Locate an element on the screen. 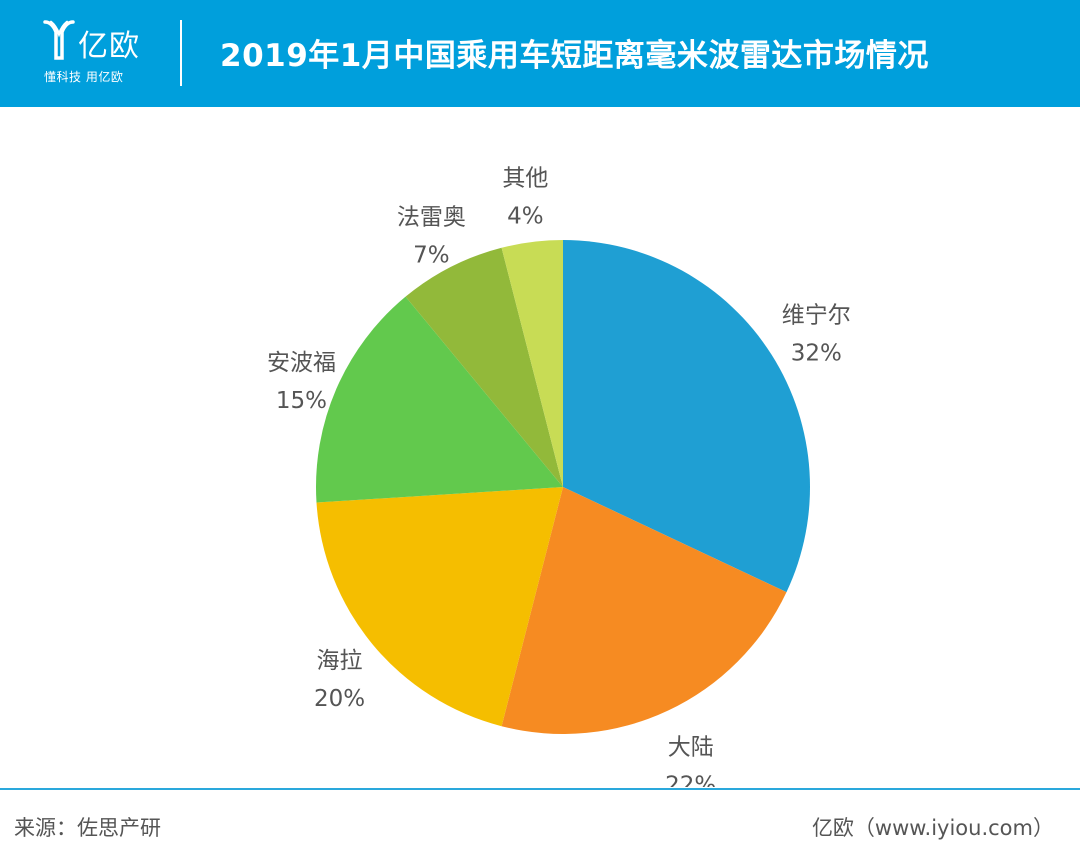 This screenshot has width=1080, height=859. slice-label-2: 海拉 is located at coordinates (340, 661).